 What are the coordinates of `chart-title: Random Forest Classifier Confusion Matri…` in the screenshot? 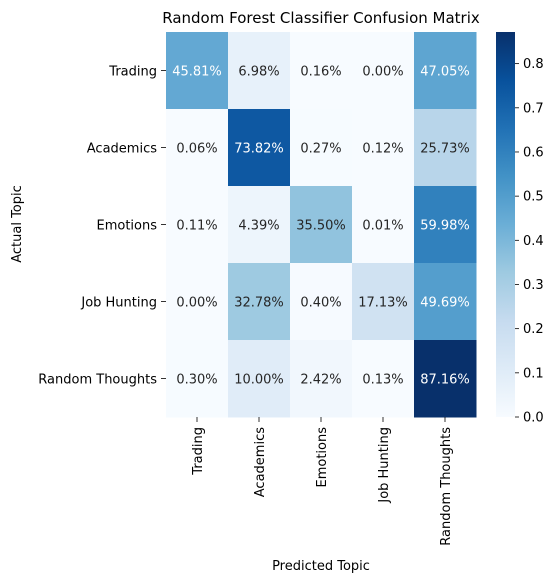 It's located at (321, 18).